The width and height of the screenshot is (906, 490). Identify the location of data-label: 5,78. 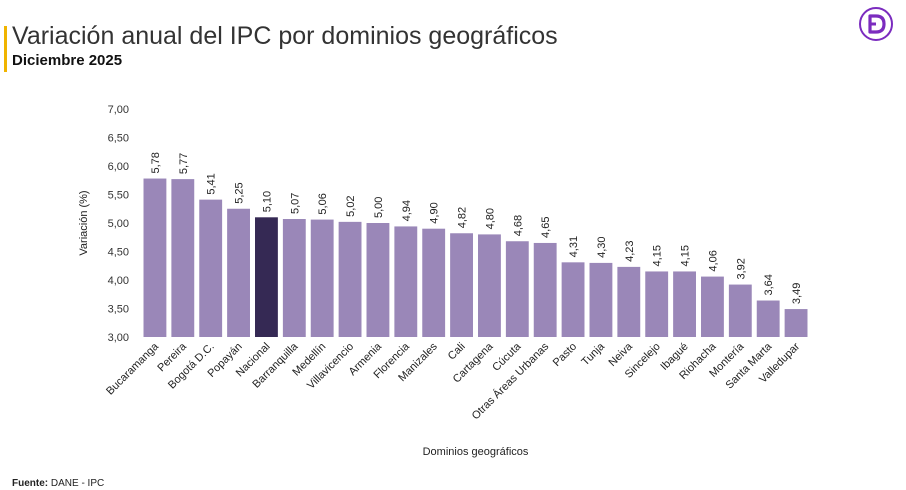
(156, 162).